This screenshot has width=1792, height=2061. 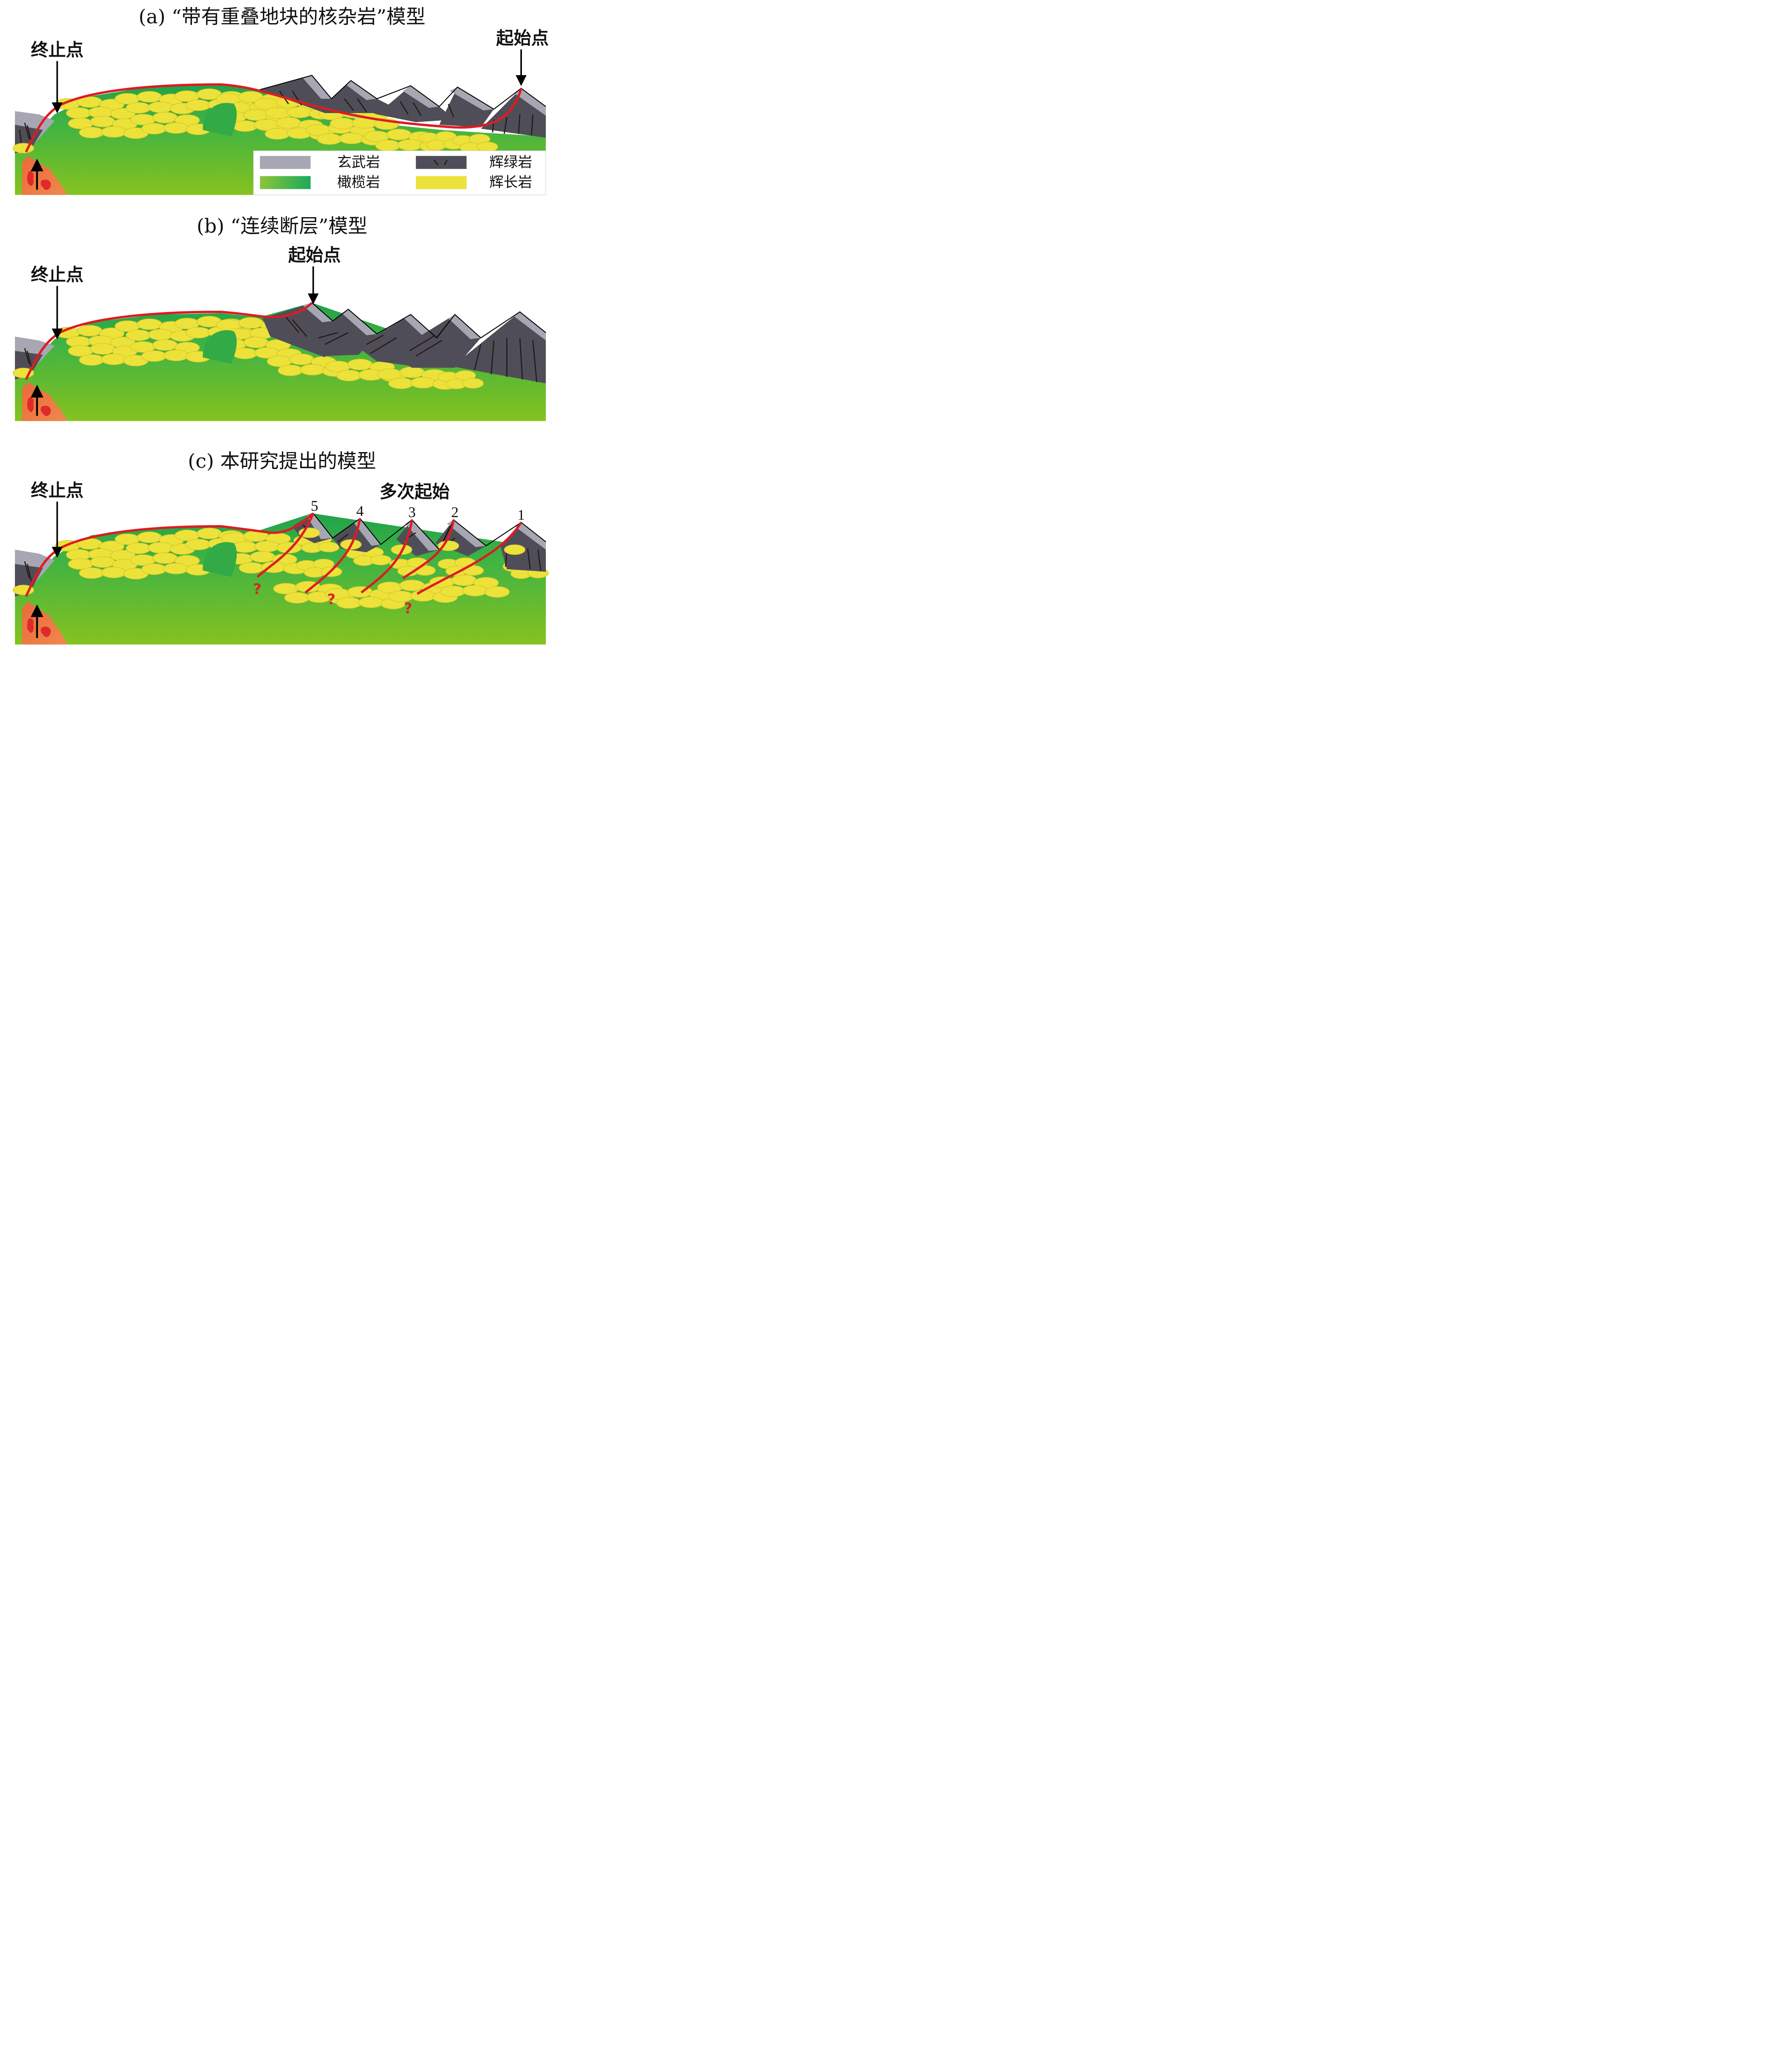 I want to click on panel-a-initiation-label: 起始点, so click(x=522, y=38).